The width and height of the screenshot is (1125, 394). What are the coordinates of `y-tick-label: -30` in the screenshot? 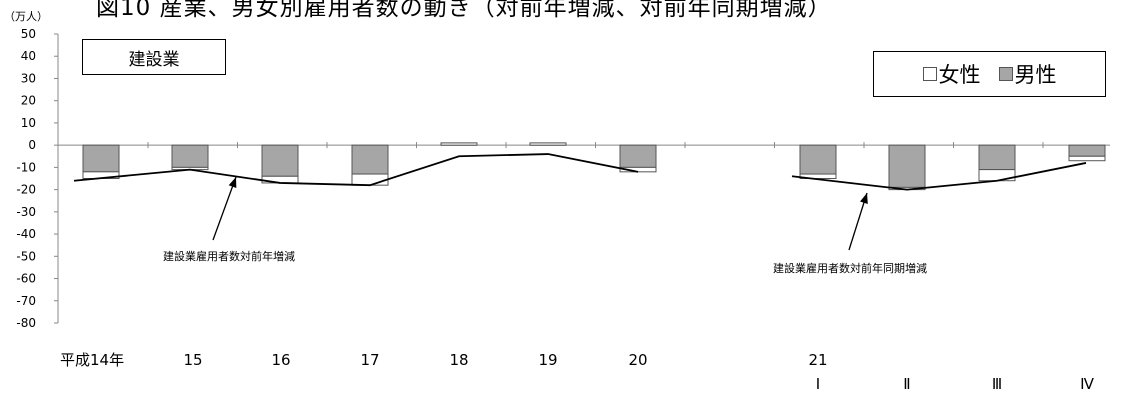 It's located at (26, 212).